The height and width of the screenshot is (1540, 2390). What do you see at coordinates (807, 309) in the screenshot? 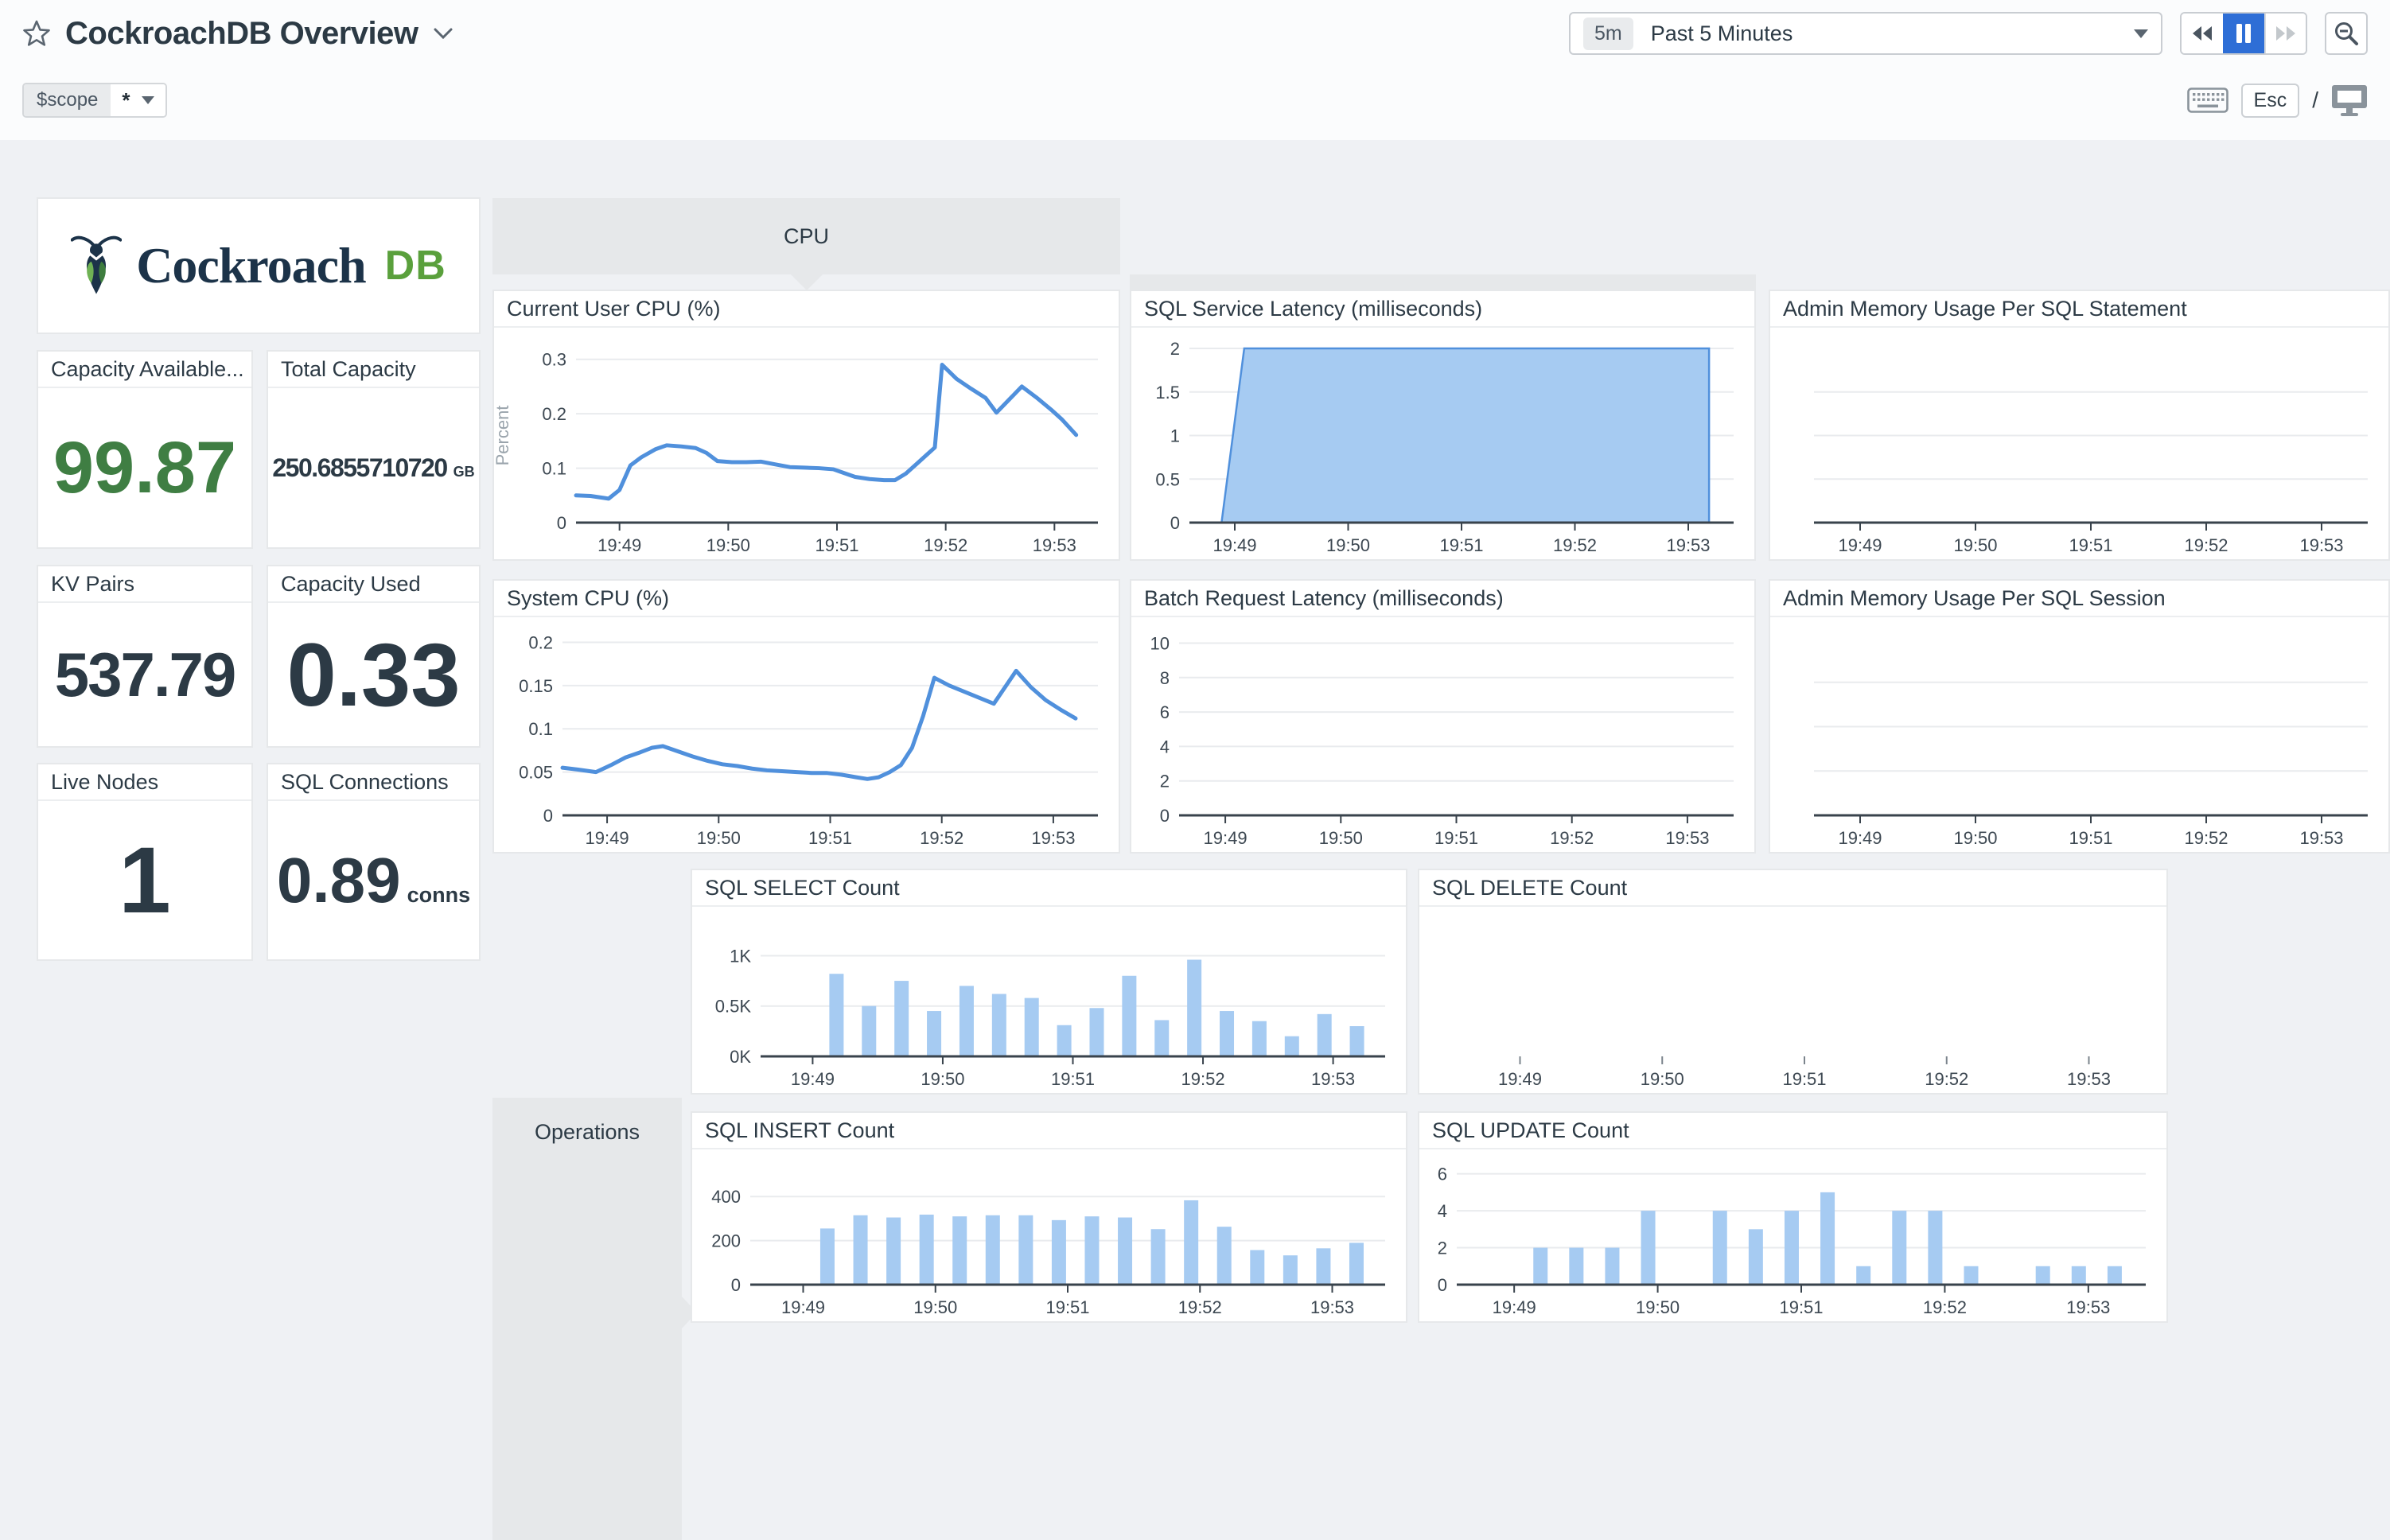
I see `chart-title: Current User CPU (%)` at bounding box center [807, 309].